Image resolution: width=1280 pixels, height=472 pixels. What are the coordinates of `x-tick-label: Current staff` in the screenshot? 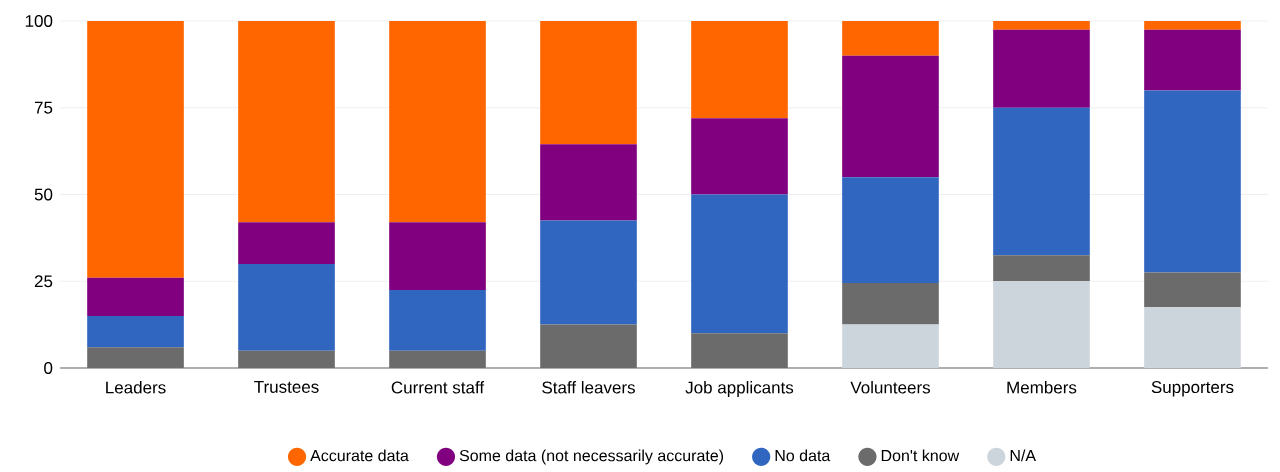 It's located at (438, 387).